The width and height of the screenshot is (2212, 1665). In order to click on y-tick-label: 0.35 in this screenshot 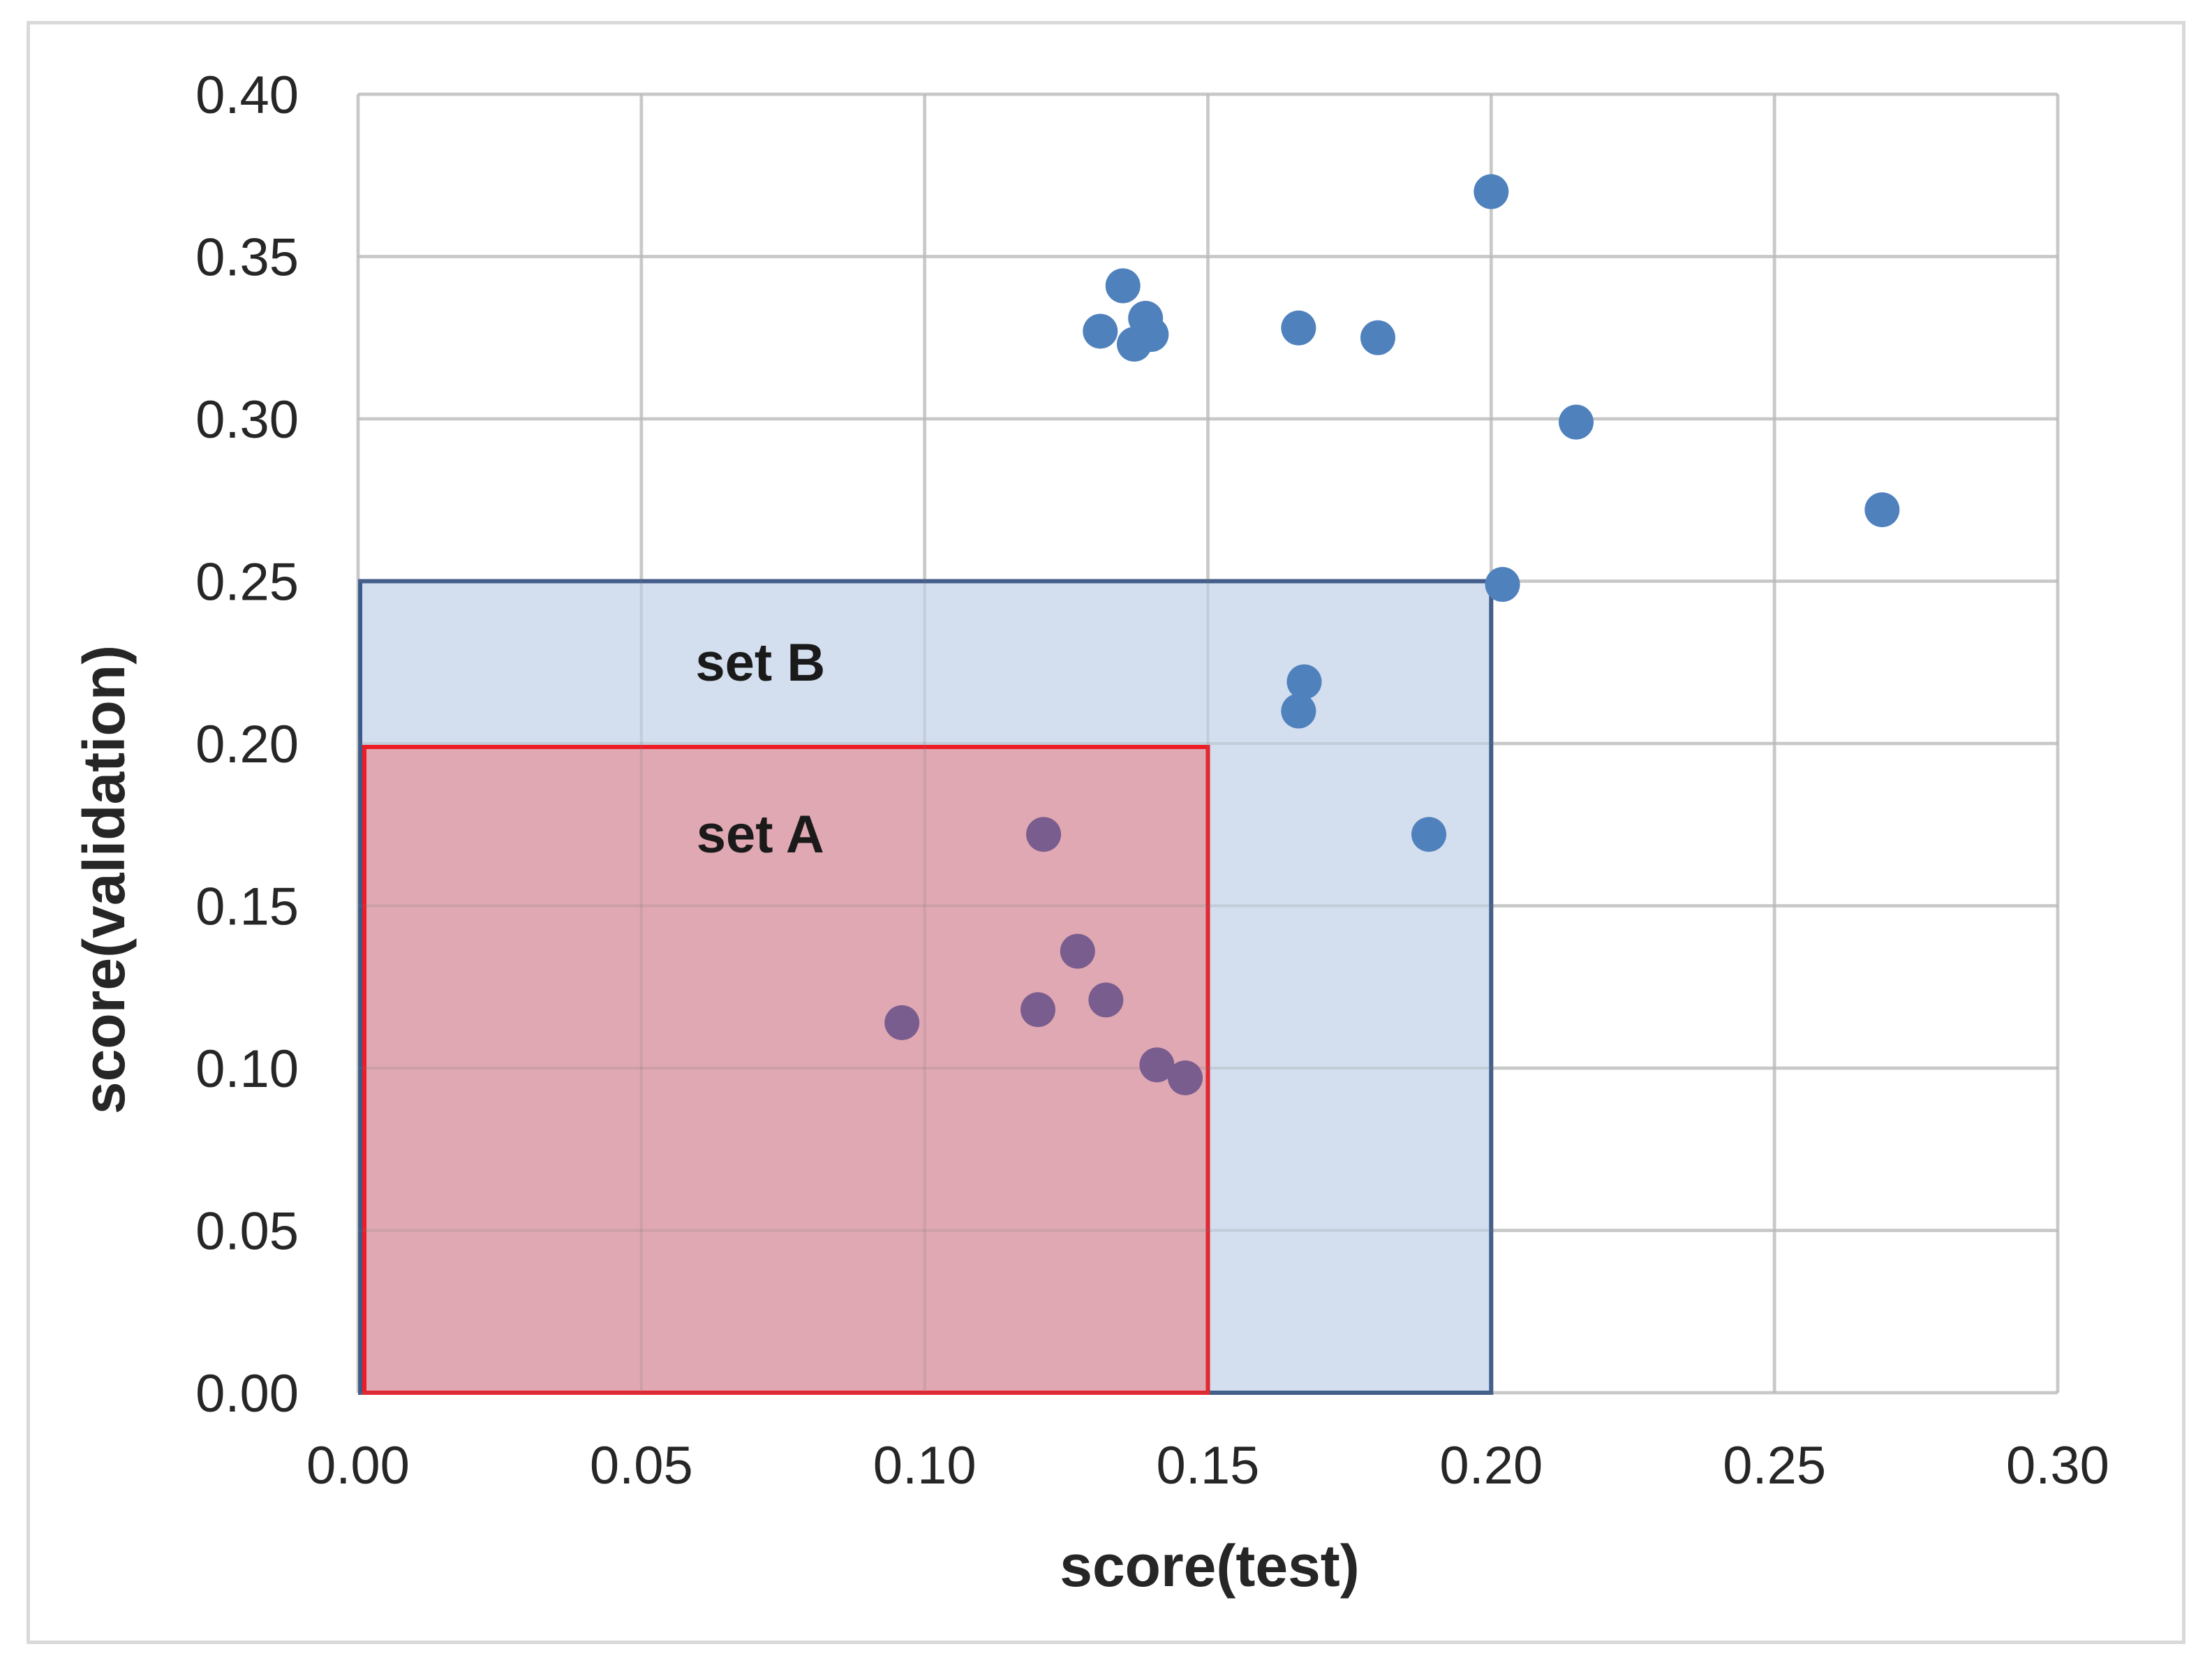, I will do `click(247, 258)`.